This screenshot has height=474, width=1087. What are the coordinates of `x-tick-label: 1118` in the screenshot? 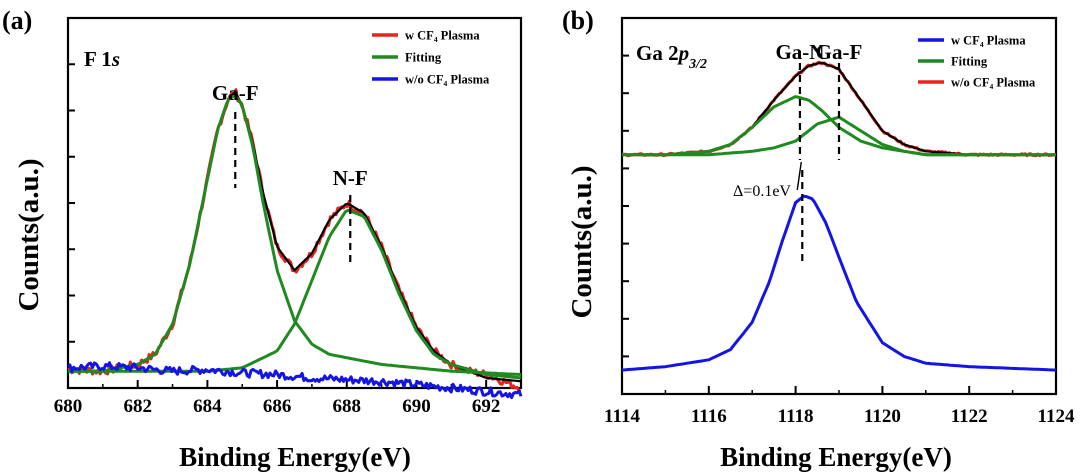 It's located at (796, 416).